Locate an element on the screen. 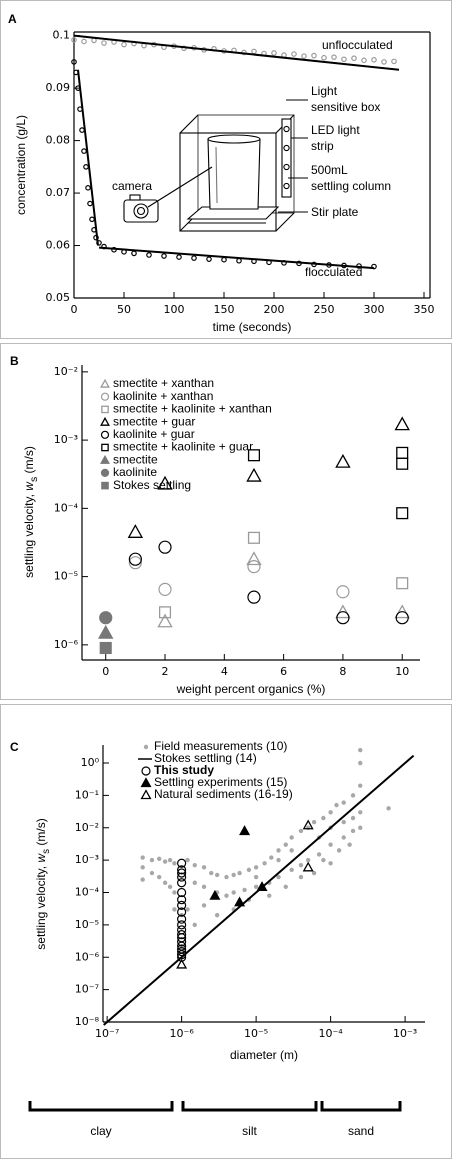  annotation: Stir plate is located at coordinates (335, 212).